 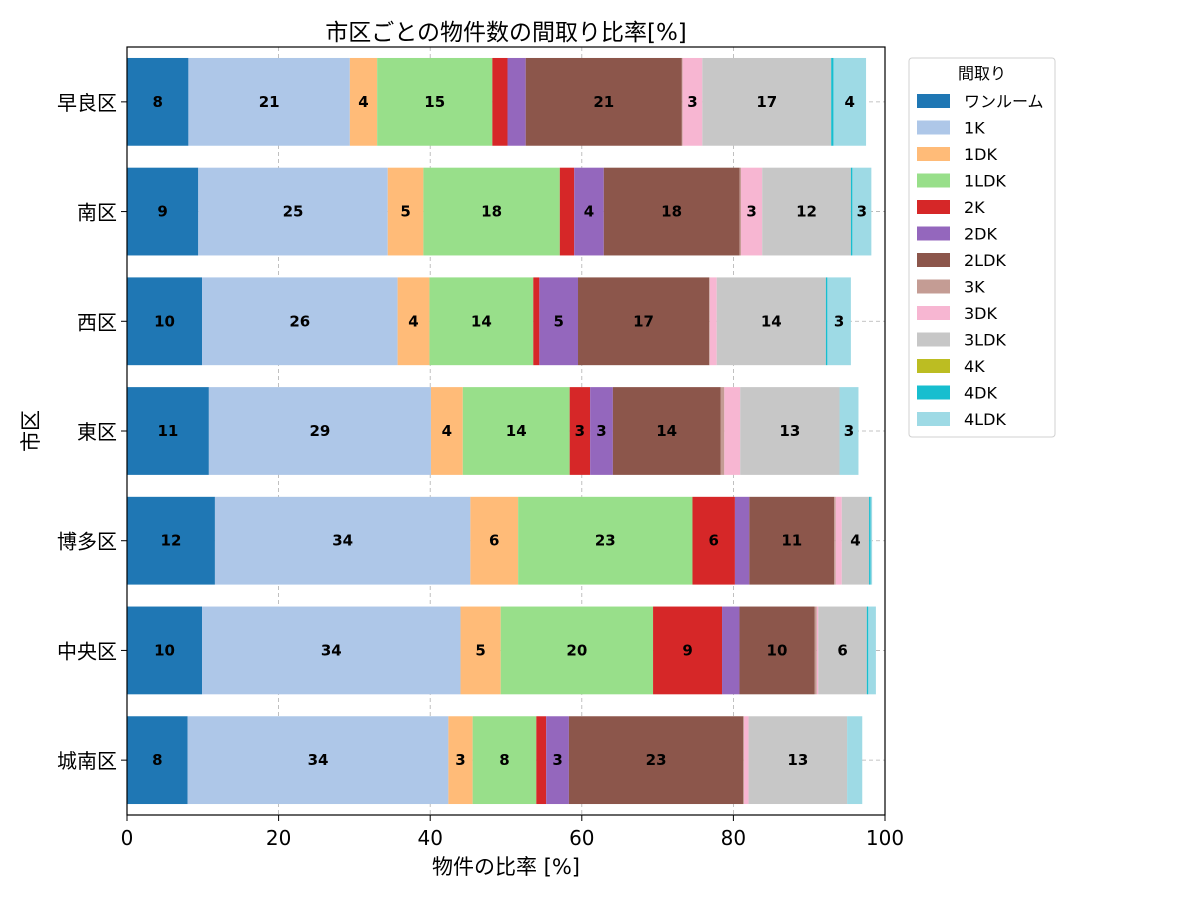 I want to click on x-tick-label: 0, so click(x=127, y=838).